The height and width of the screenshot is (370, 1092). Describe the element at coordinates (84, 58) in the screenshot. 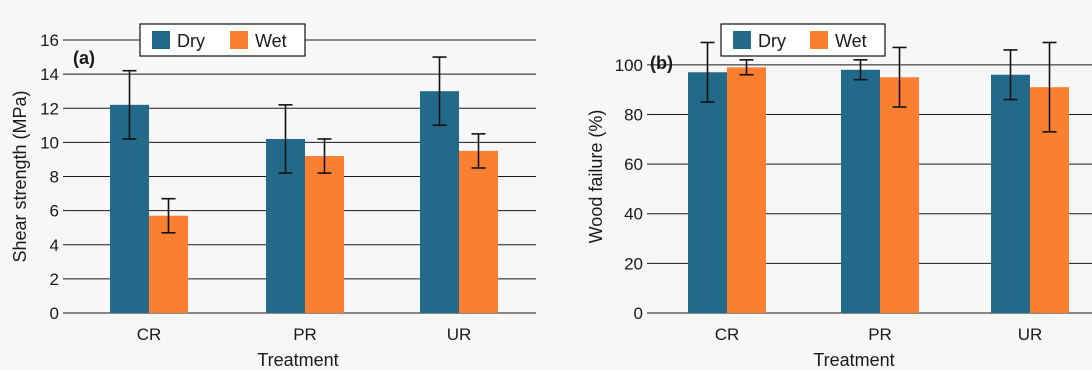

I see `panel-label: (a)` at that location.